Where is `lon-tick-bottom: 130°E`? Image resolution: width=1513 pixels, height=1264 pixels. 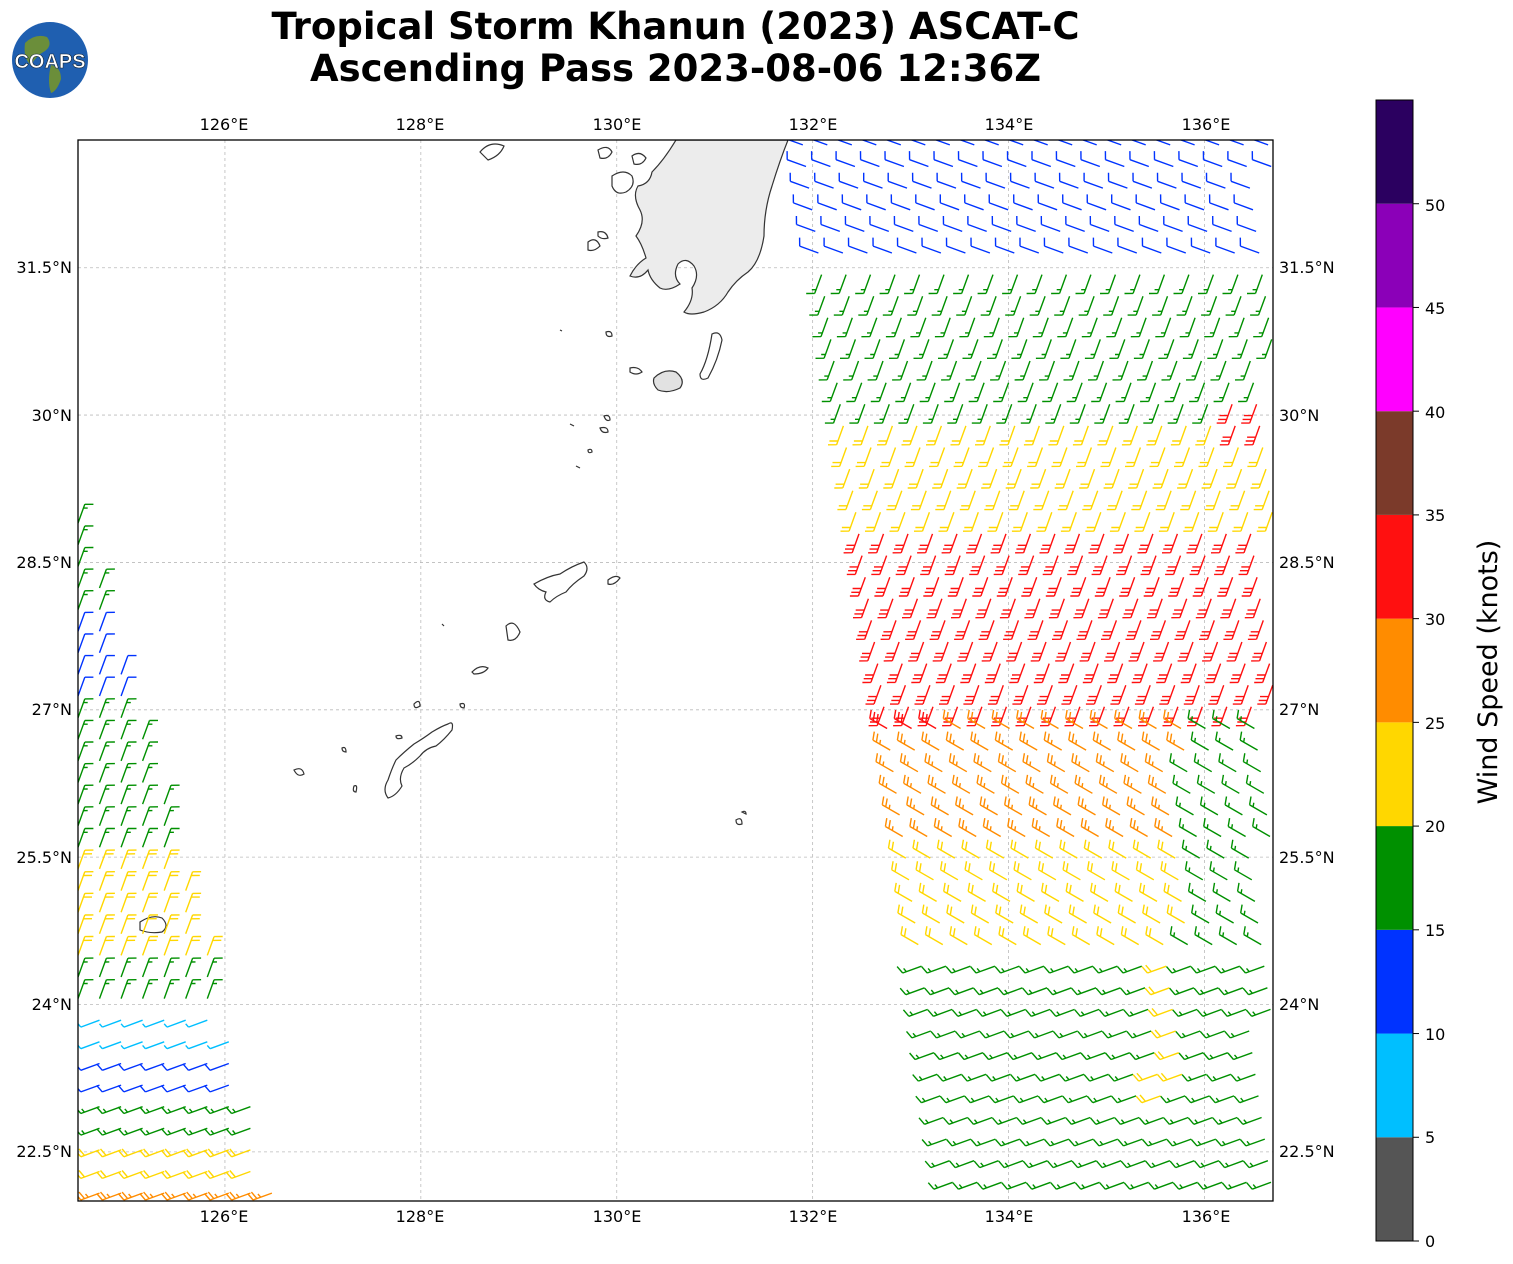 lon-tick-bottom: 130°E is located at coordinates (617, 1216).